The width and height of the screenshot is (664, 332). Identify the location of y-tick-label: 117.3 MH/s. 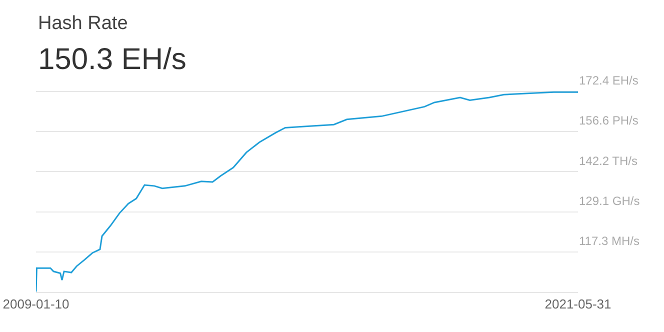
(609, 241).